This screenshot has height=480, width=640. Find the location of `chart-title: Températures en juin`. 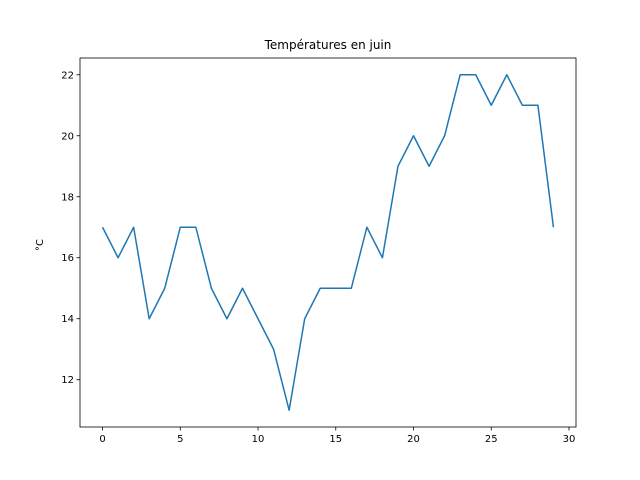

chart-title: Températures en juin is located at coordinates (328, 45).